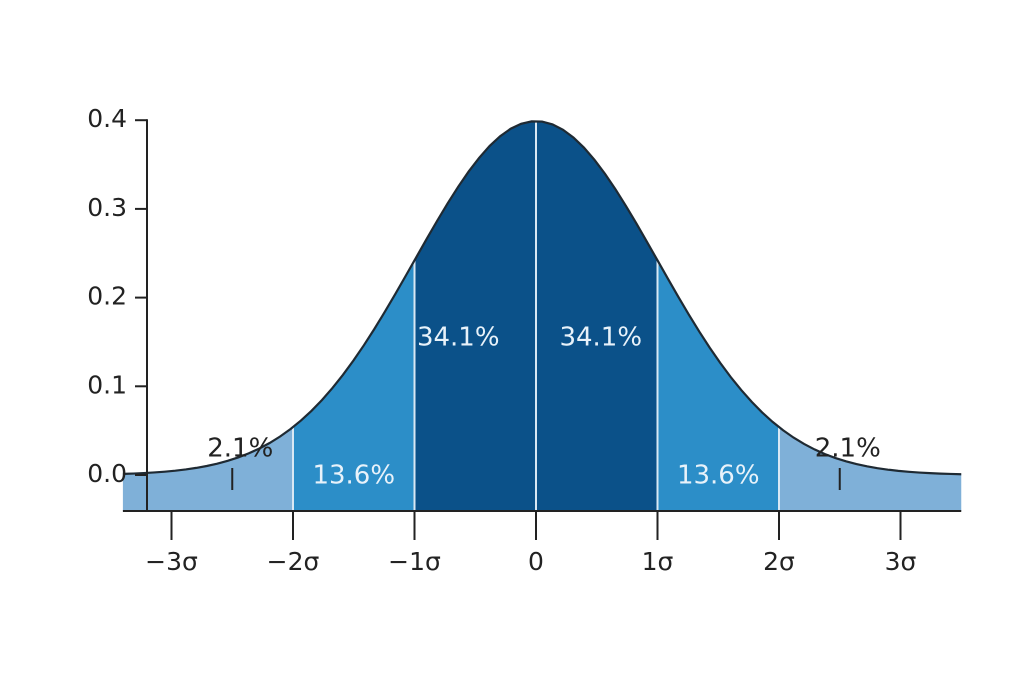 This screenshot has height=683, width=1024. Describe the element at coordinates (779, 561) in the screenshot. I see `x-tick-label: 2σ` at that location.